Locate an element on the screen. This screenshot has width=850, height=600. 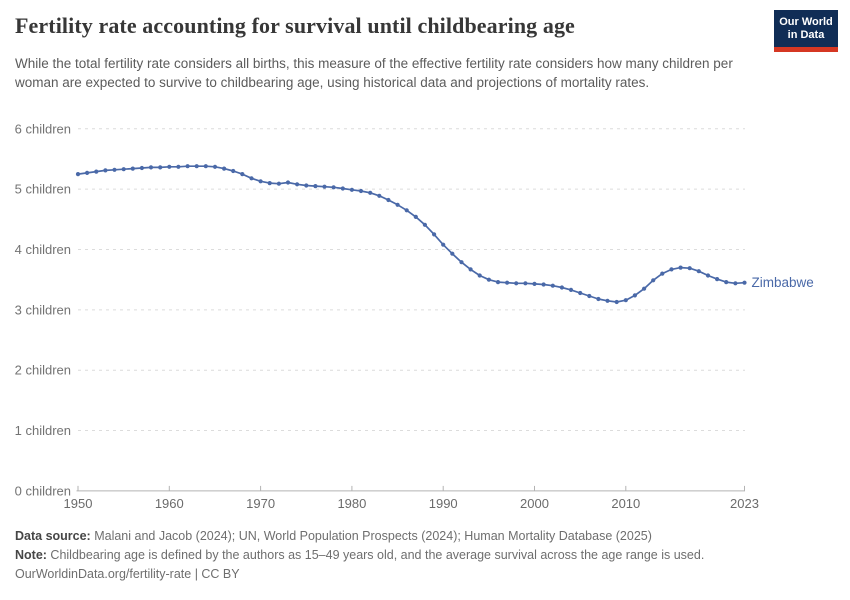
data-point-1999 is located at coordinates (525, 283).